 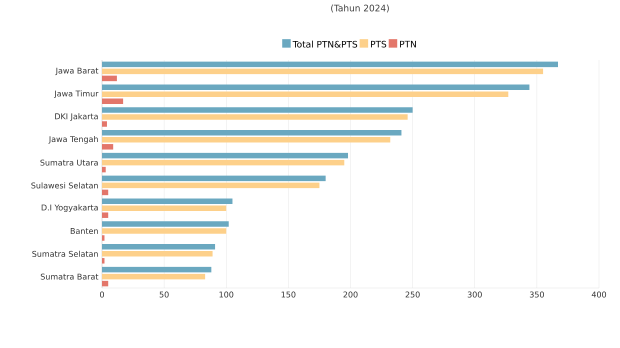 I want to click on legend-label: Total PTN&PTS, so click(x=325, y=44).